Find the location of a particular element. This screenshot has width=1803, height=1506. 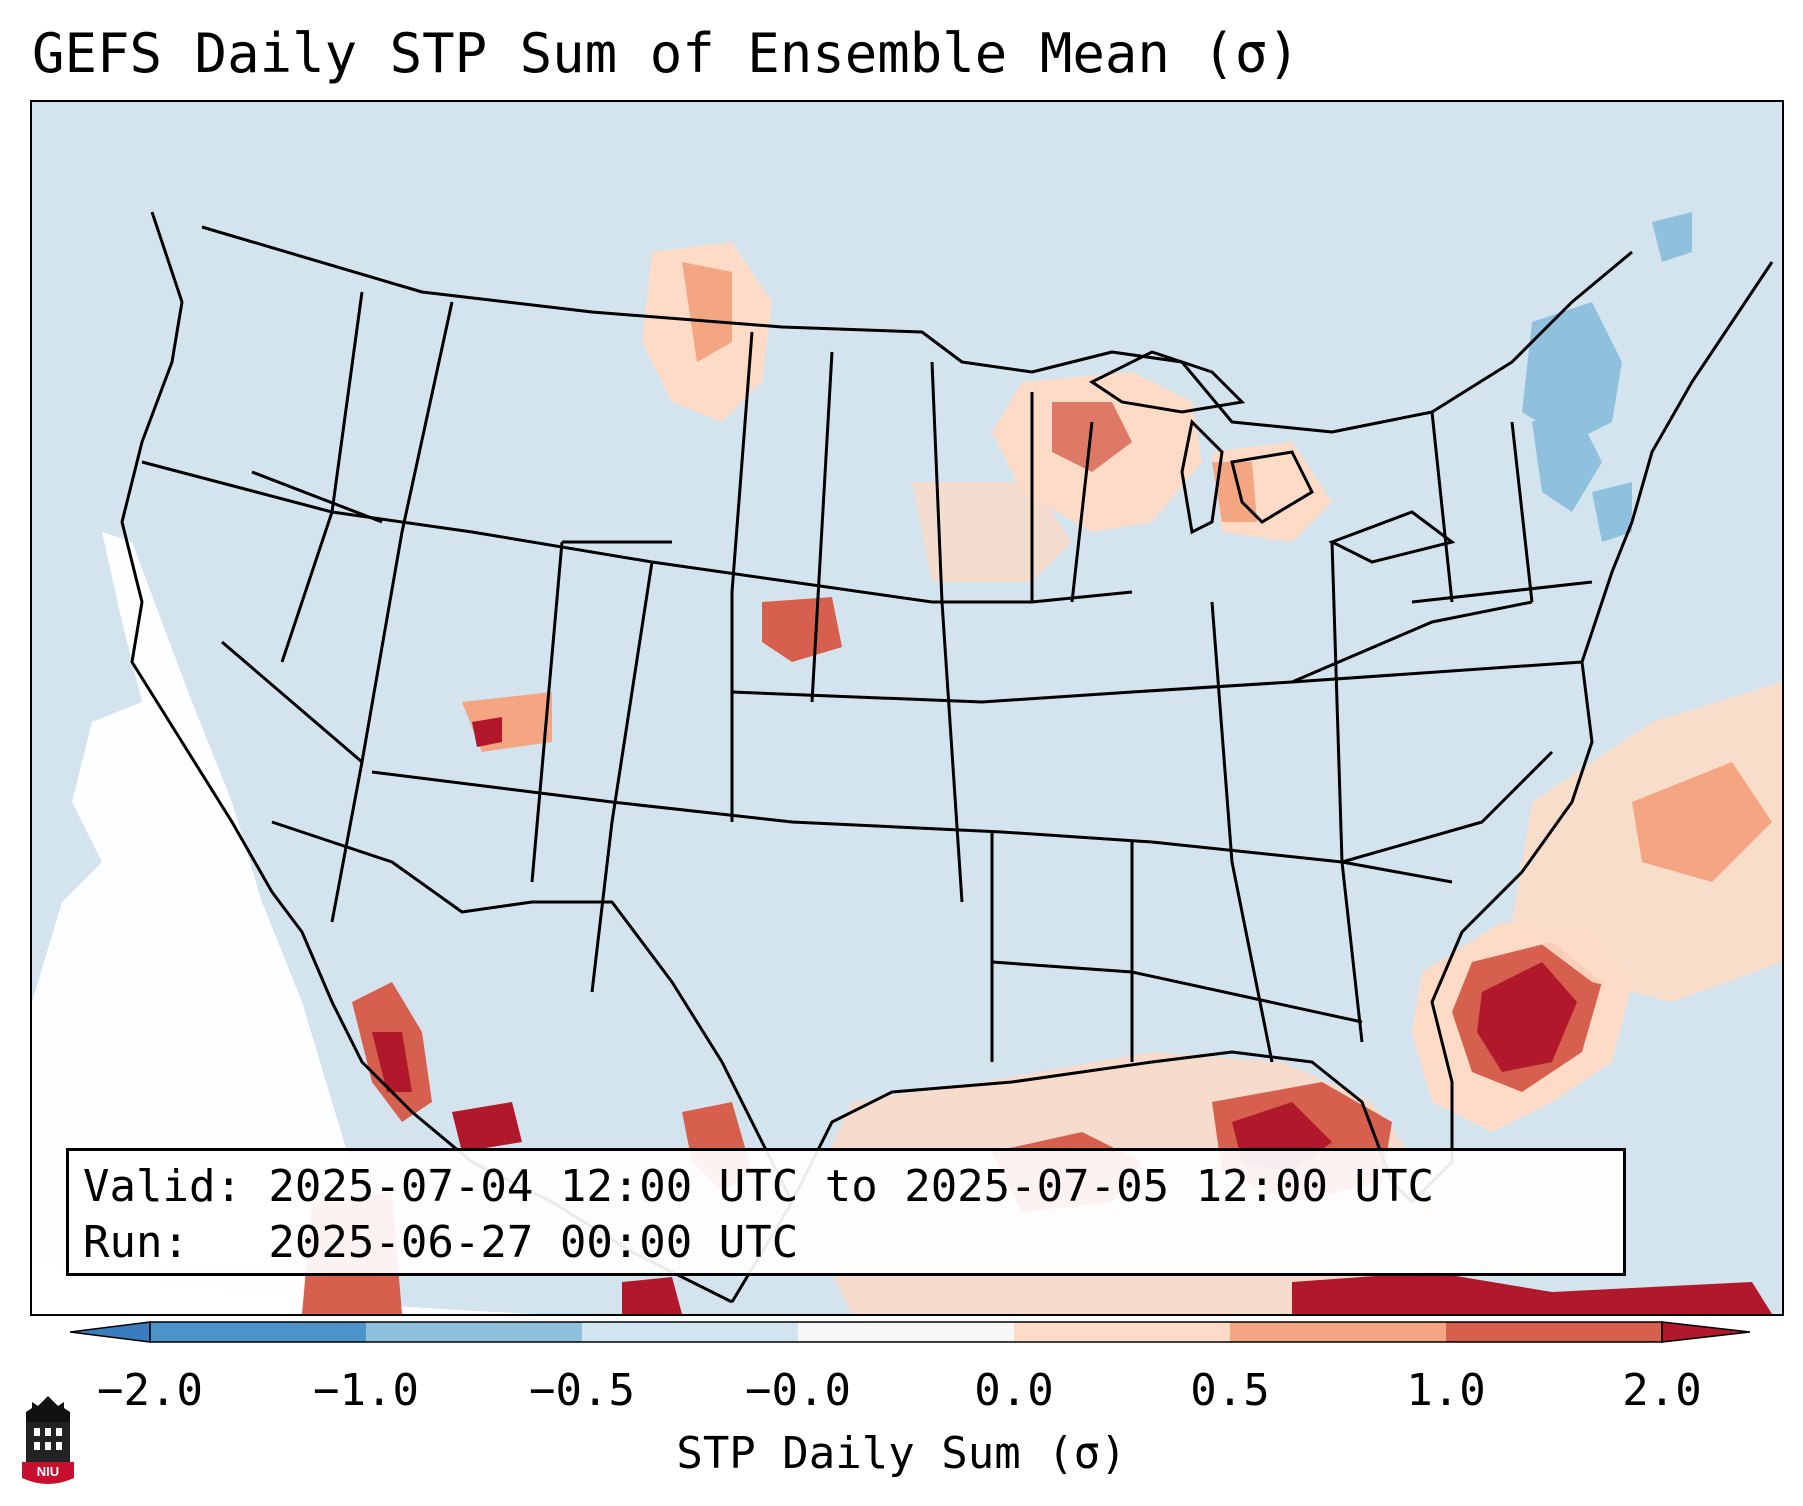

niu-logo-icon: NIU is located at coordinates (48, 1440).